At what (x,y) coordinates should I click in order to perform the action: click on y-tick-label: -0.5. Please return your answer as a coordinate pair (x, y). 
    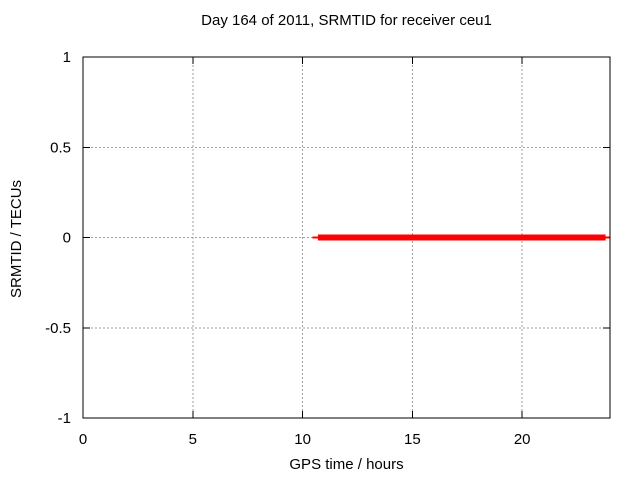
    Looking at the image, I should click on (58, 328).